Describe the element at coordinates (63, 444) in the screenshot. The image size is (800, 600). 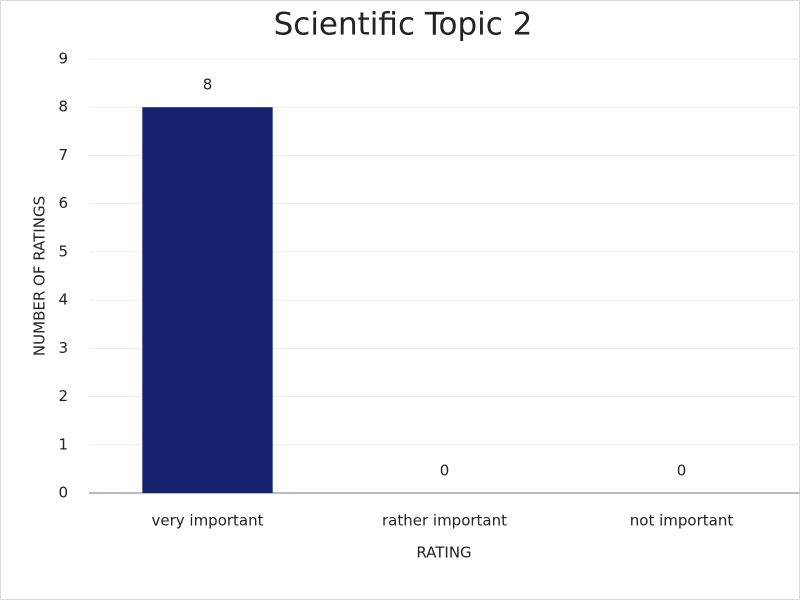
I see `y-tick-label: 1` at that location.